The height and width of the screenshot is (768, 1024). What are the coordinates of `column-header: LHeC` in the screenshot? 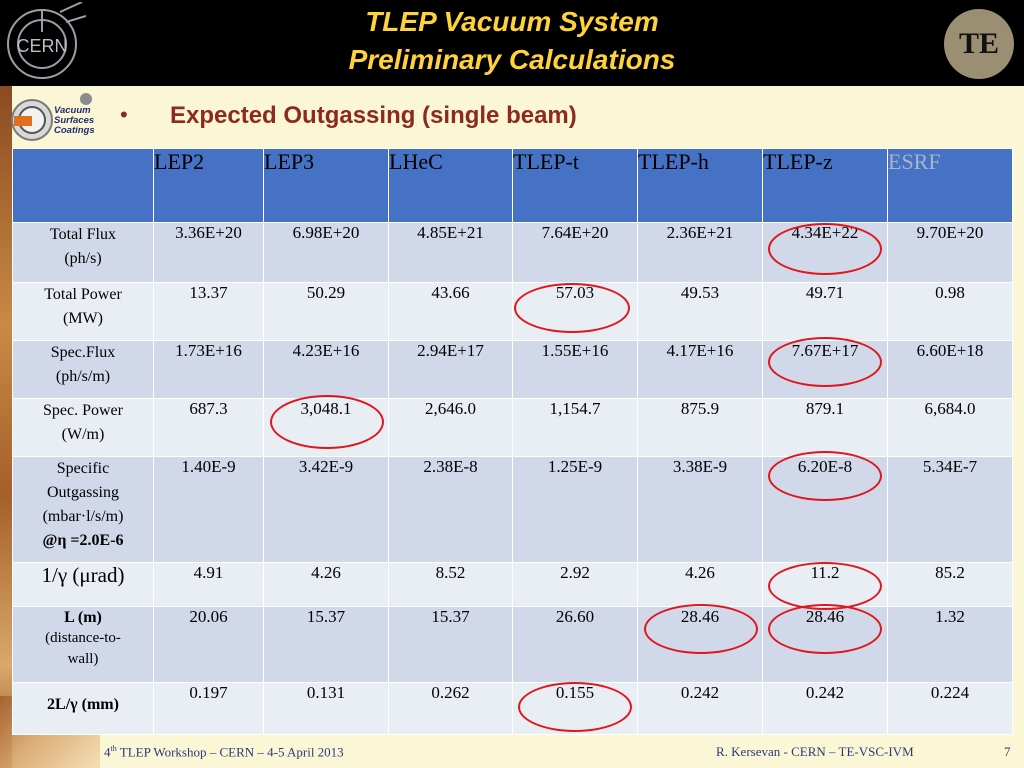 It's located at (450, 185).